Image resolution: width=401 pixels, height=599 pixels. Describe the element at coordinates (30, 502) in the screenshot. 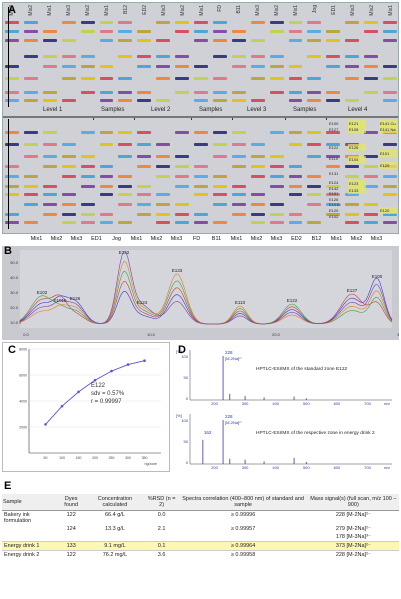

I see `table-header-cell: Sample` at that location.